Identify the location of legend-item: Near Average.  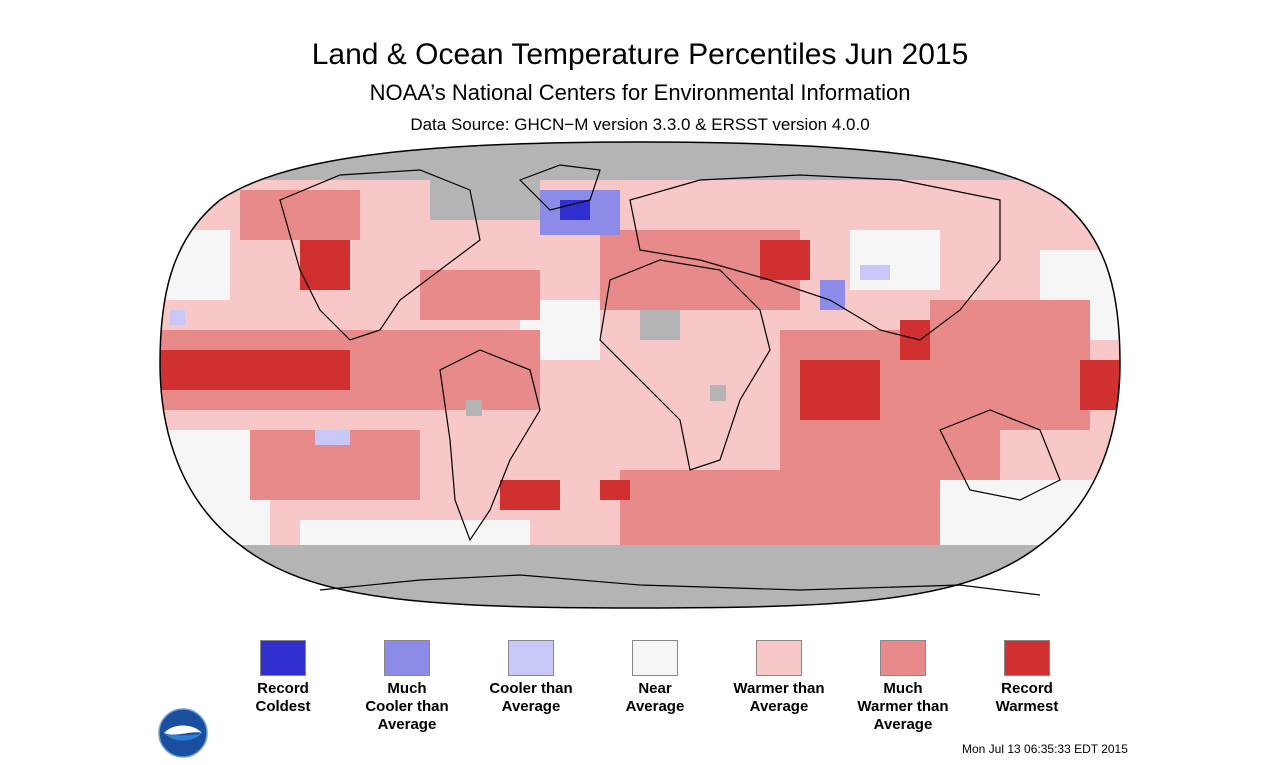
(655, 678).